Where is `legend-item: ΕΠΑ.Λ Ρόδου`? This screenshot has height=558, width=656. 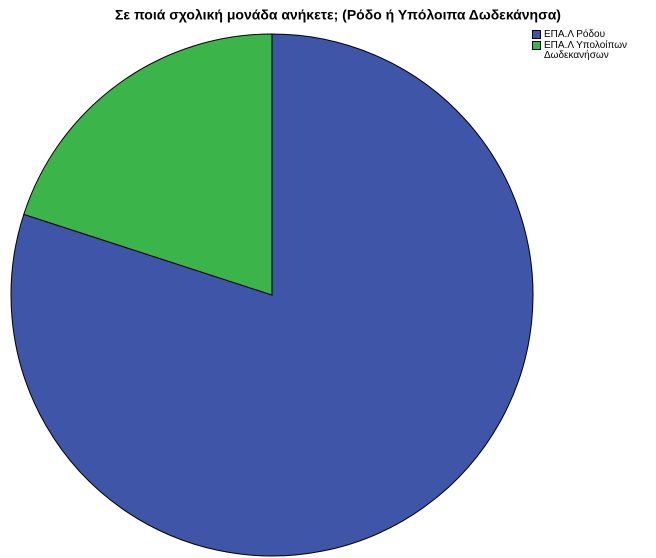 legend-item: ΕΠΑ.Λ Ρόδου is located at coordinates (582, 35).